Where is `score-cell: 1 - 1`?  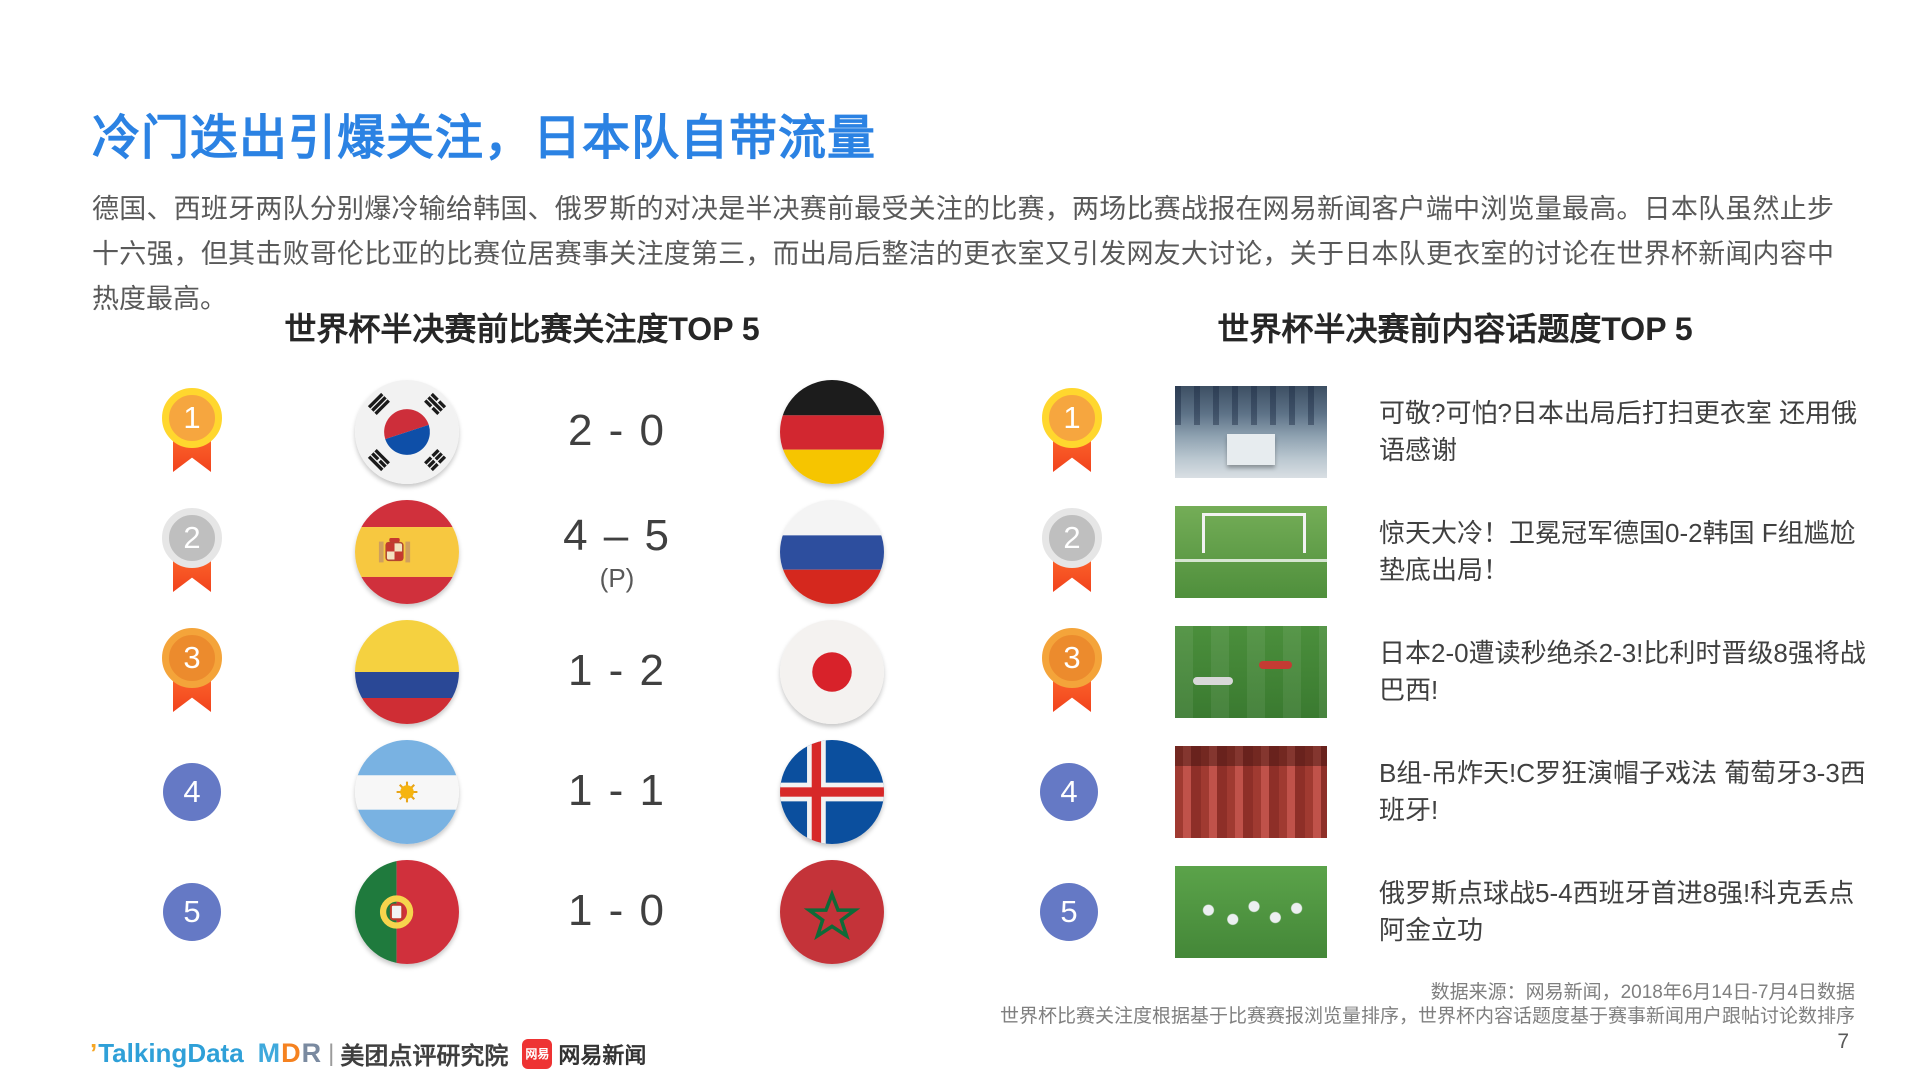
score-cell: 1 - 1 is located at coordinates (617, 792).